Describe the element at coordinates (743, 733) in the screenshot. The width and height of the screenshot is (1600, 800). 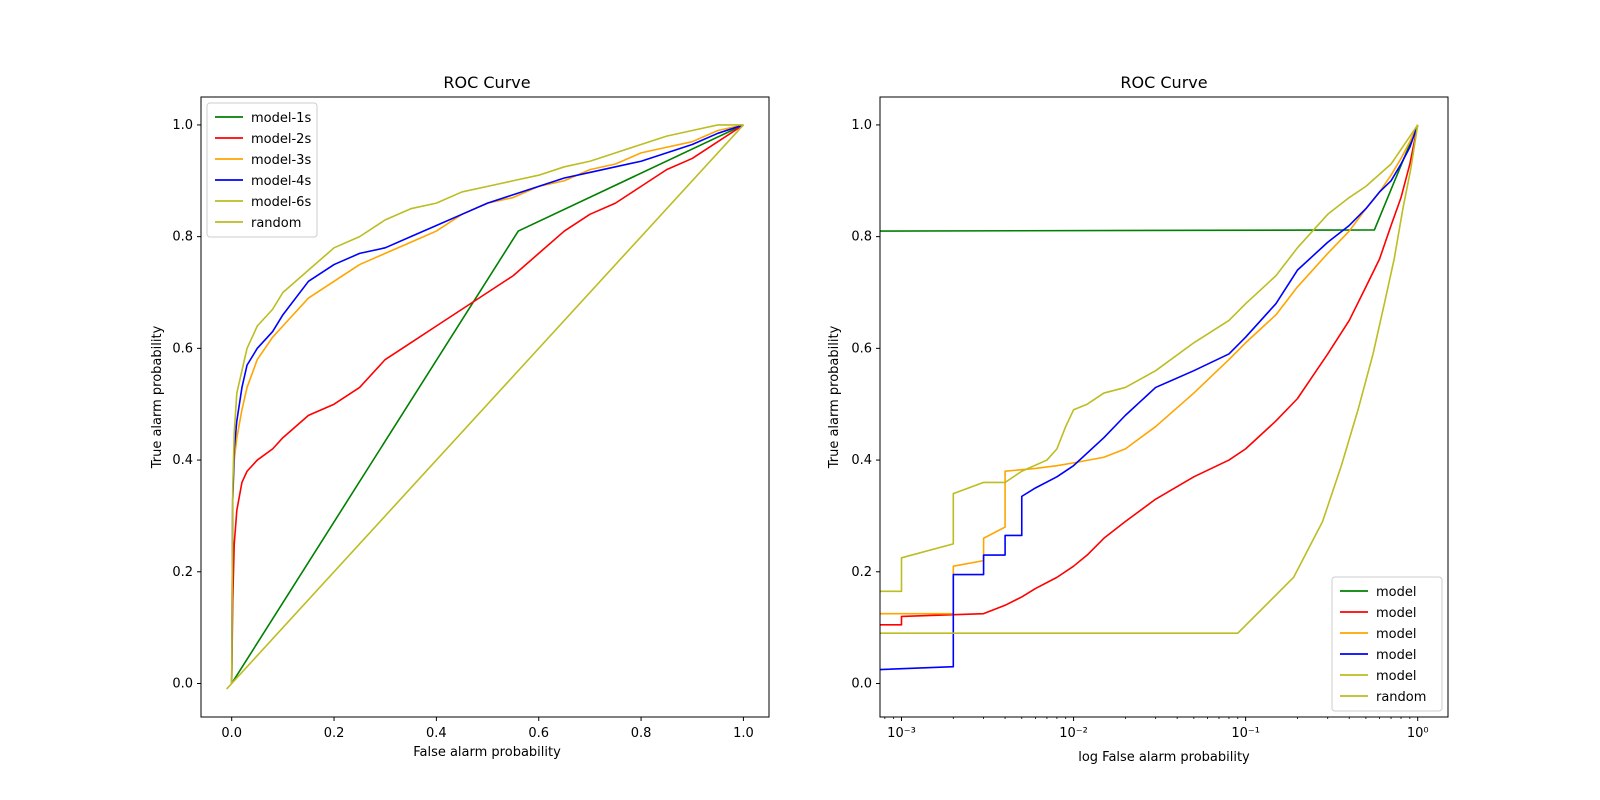
I see `x-tick-label: 1.0` at that location.